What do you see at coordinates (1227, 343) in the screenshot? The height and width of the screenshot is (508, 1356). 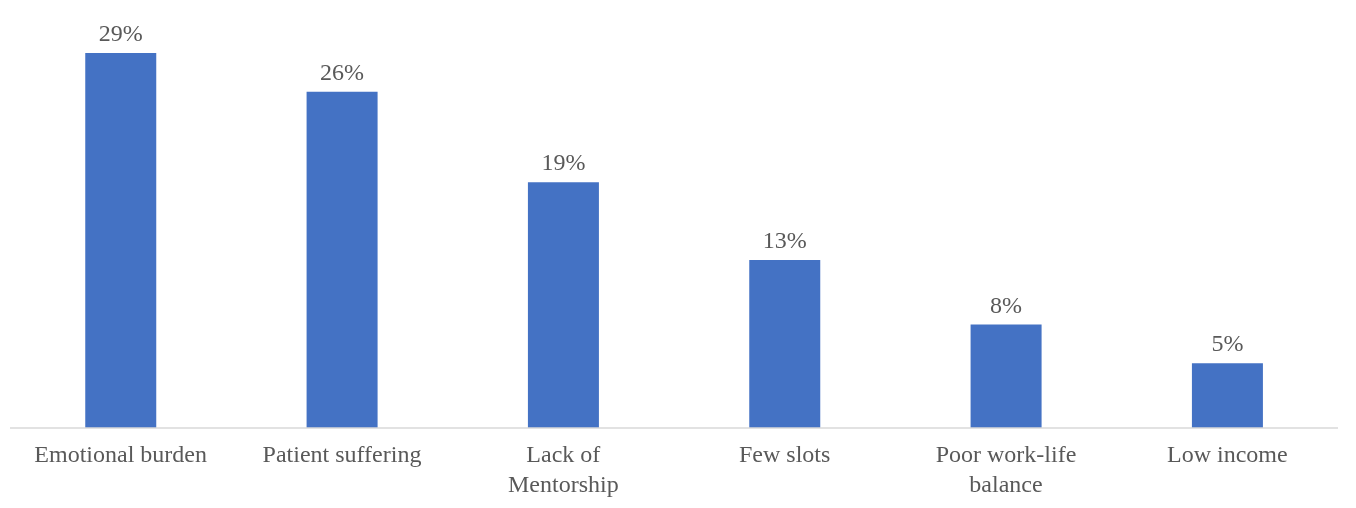 I see `data-label: 5%` at bounding box center [1227, 343].